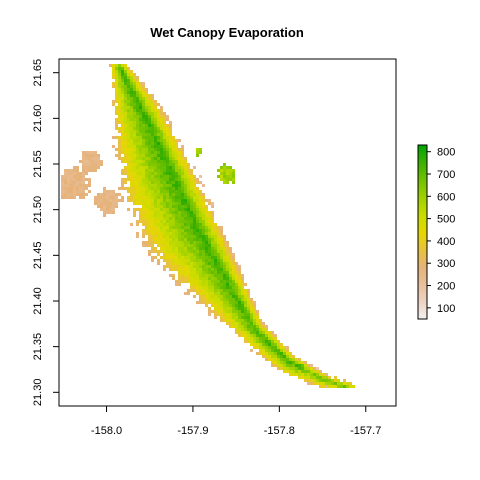 The width and height of the screenshot is (480, 480). I want to click on y-tick-label: 21.65, so click(38, 73).